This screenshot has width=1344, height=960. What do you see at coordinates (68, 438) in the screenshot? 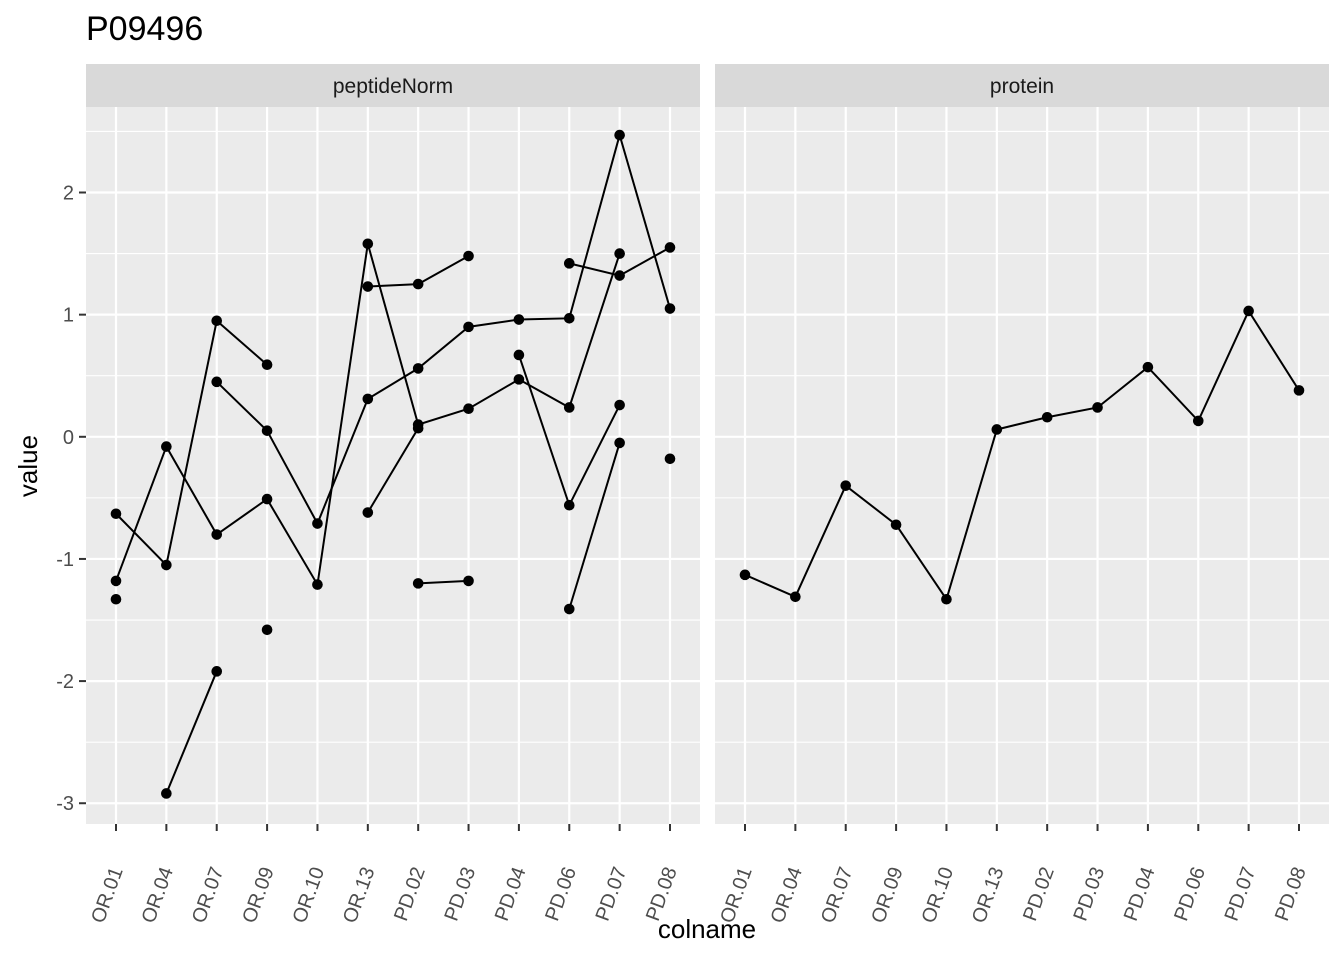
I see `y-tick-label: 0` at bounding box center [68, 438].